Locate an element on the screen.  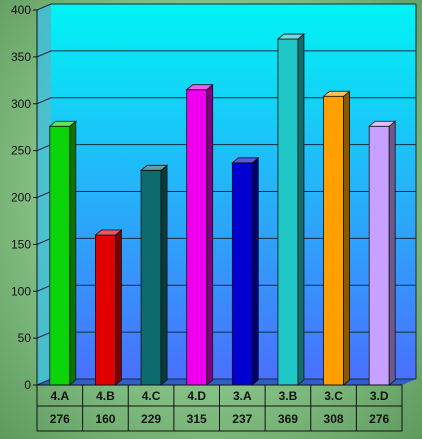
category-label: 3.C is located at coordinates (333, 396).